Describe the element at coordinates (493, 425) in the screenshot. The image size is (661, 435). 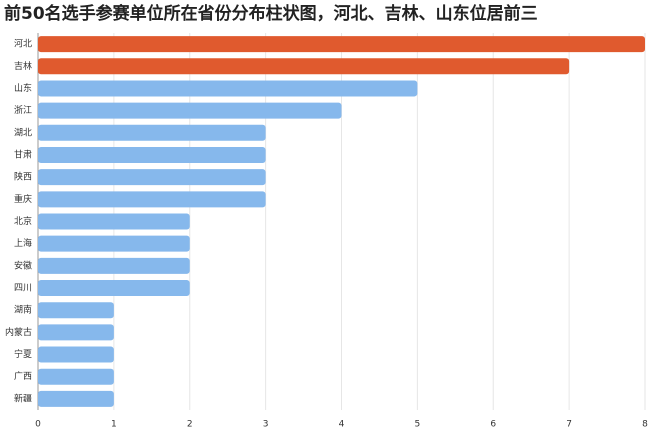
I see `x-tick-label: 6` at that location.